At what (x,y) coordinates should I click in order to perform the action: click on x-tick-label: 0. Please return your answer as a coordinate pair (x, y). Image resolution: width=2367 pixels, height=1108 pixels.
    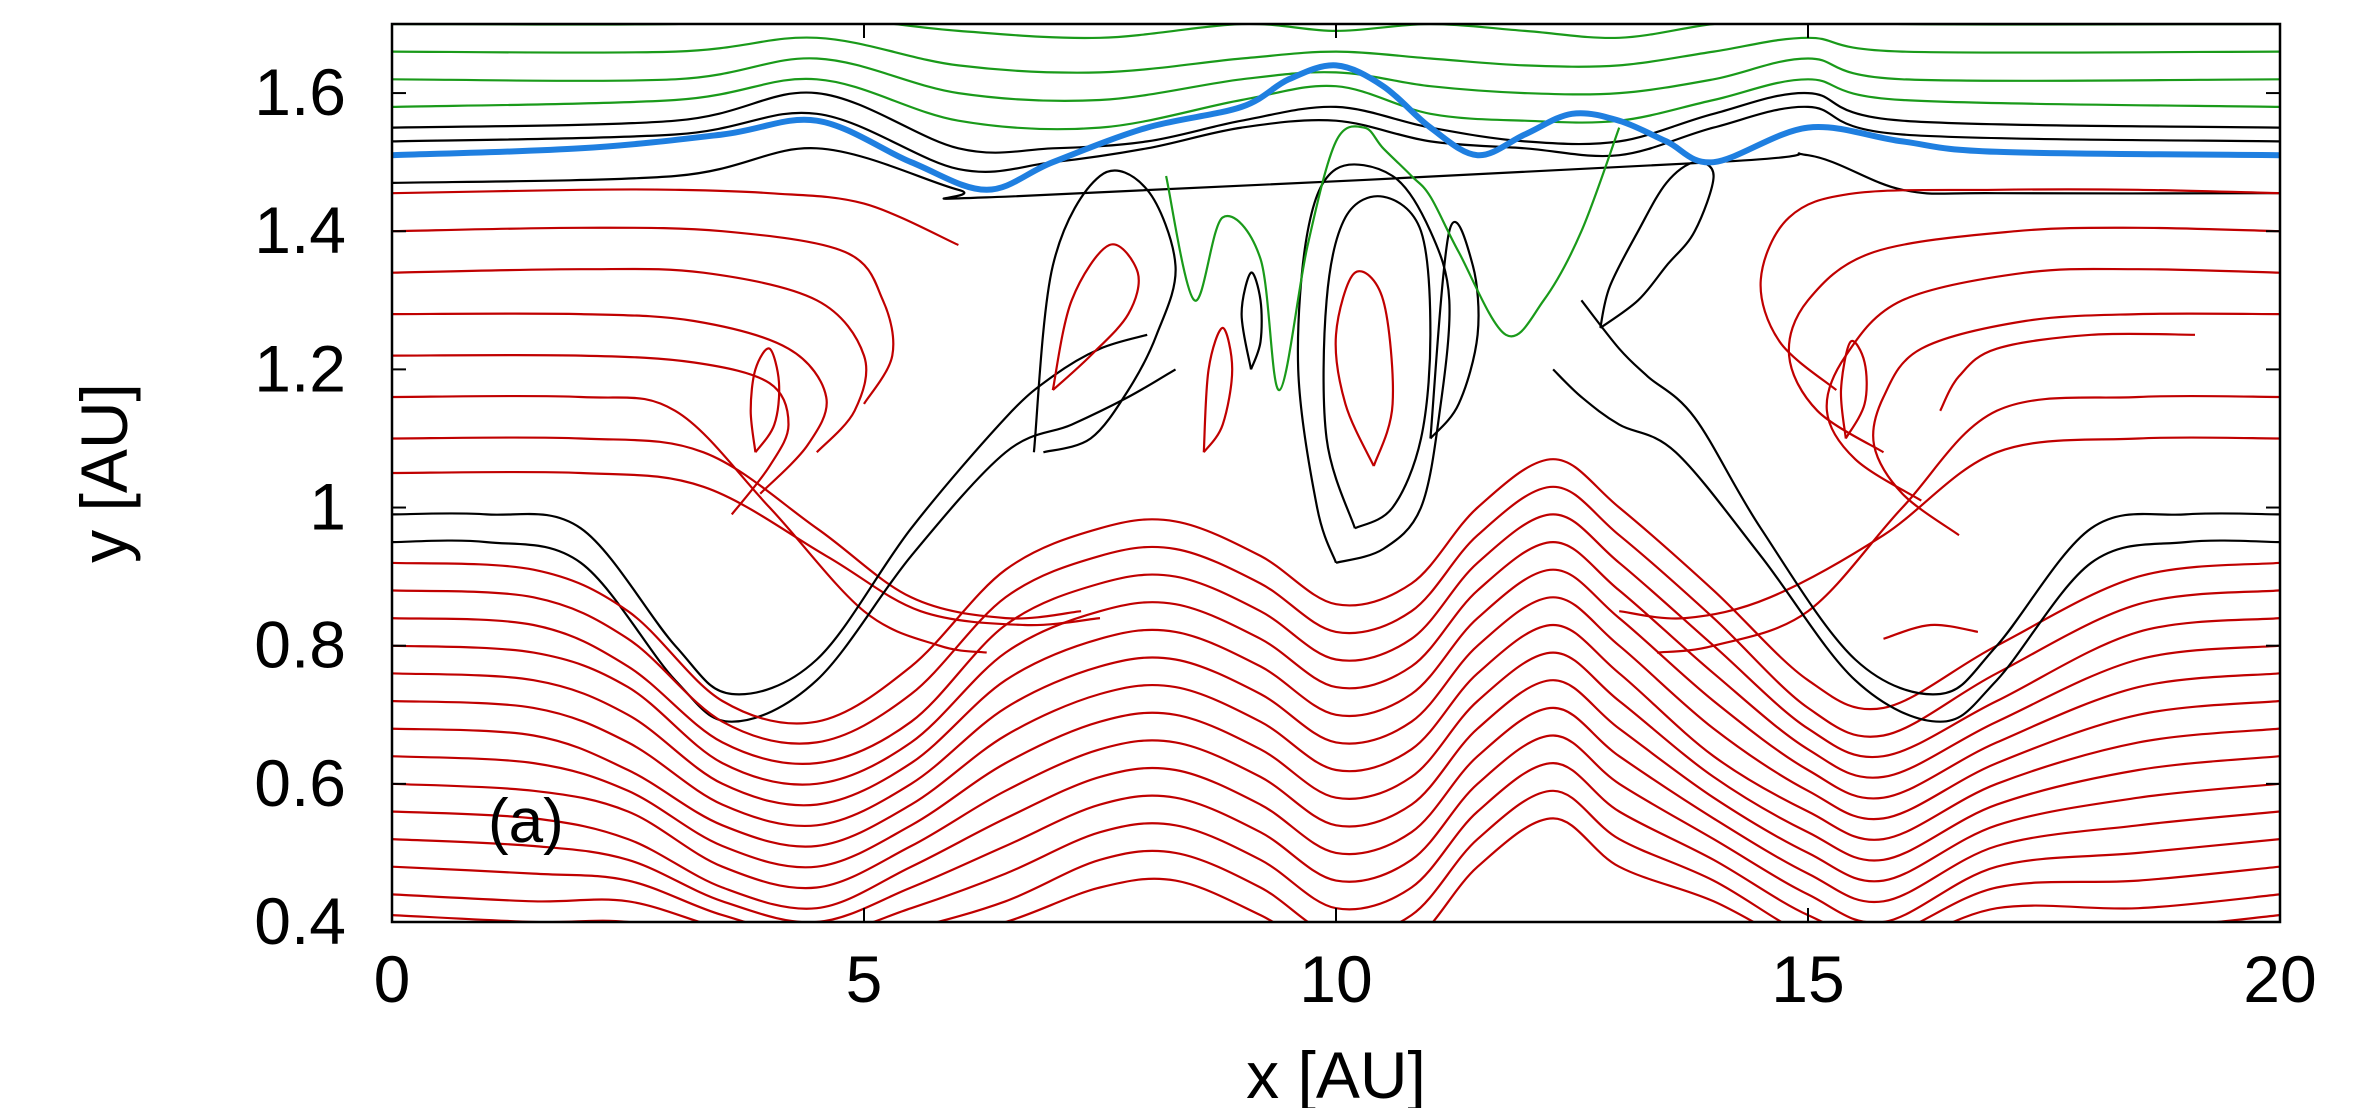
    Looking at the image, I should click on (392, 979).